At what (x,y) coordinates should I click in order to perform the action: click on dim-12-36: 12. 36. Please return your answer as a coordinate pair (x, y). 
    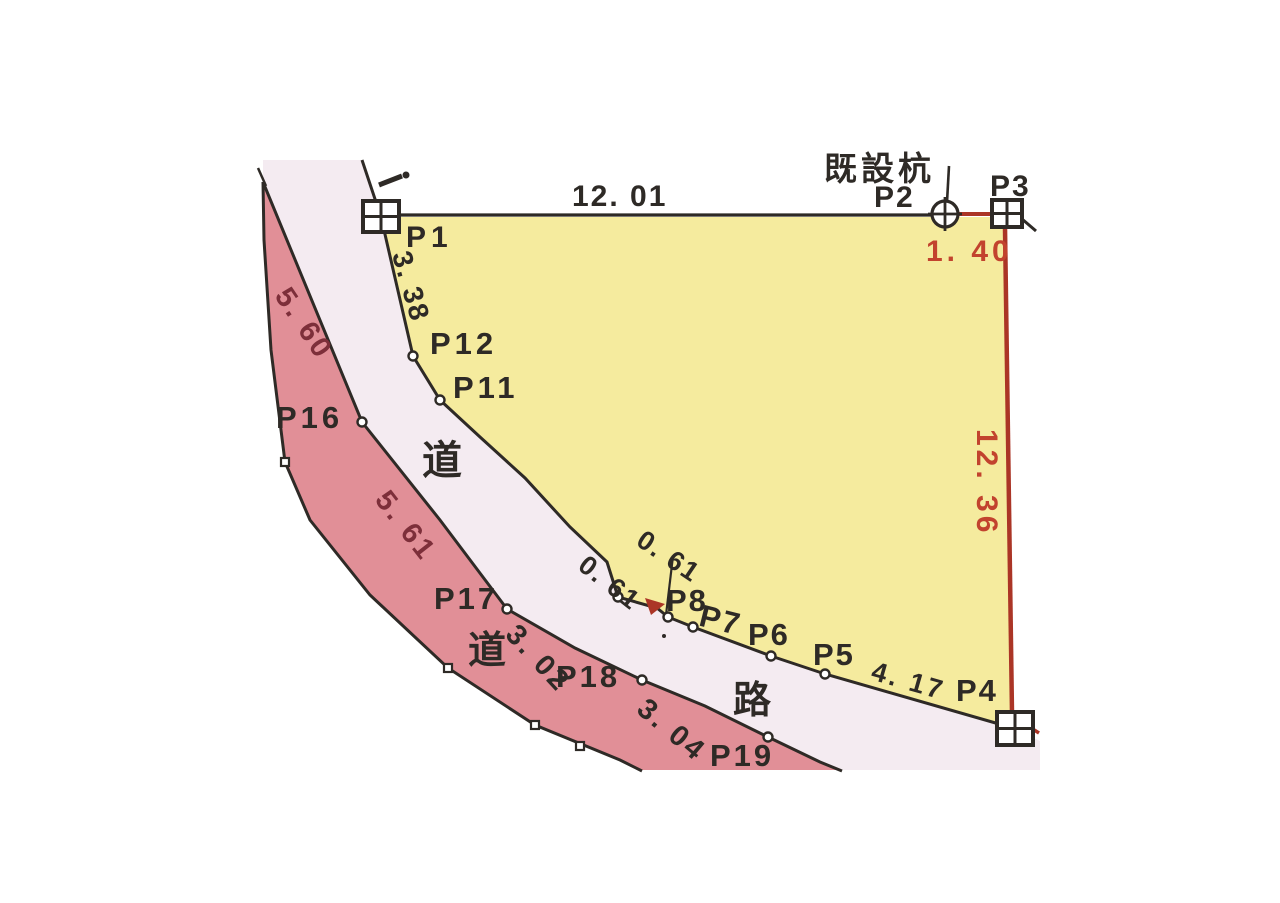
    Looking at the image, I should click on (986, 483).